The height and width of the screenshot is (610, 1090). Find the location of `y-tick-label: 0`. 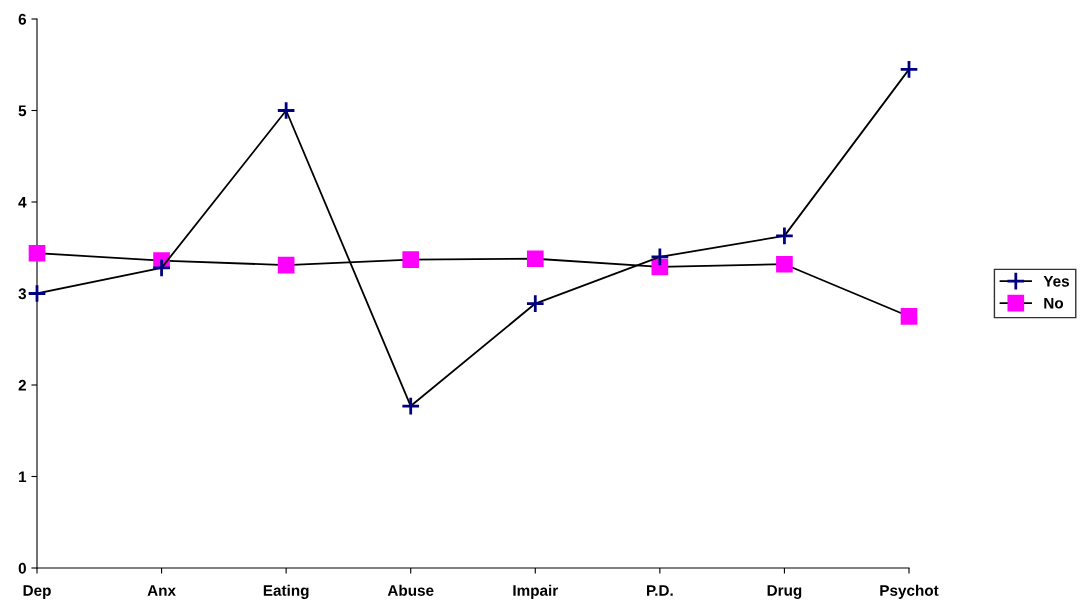

y-tick-label: 0 is located at coordinates (22, 568).